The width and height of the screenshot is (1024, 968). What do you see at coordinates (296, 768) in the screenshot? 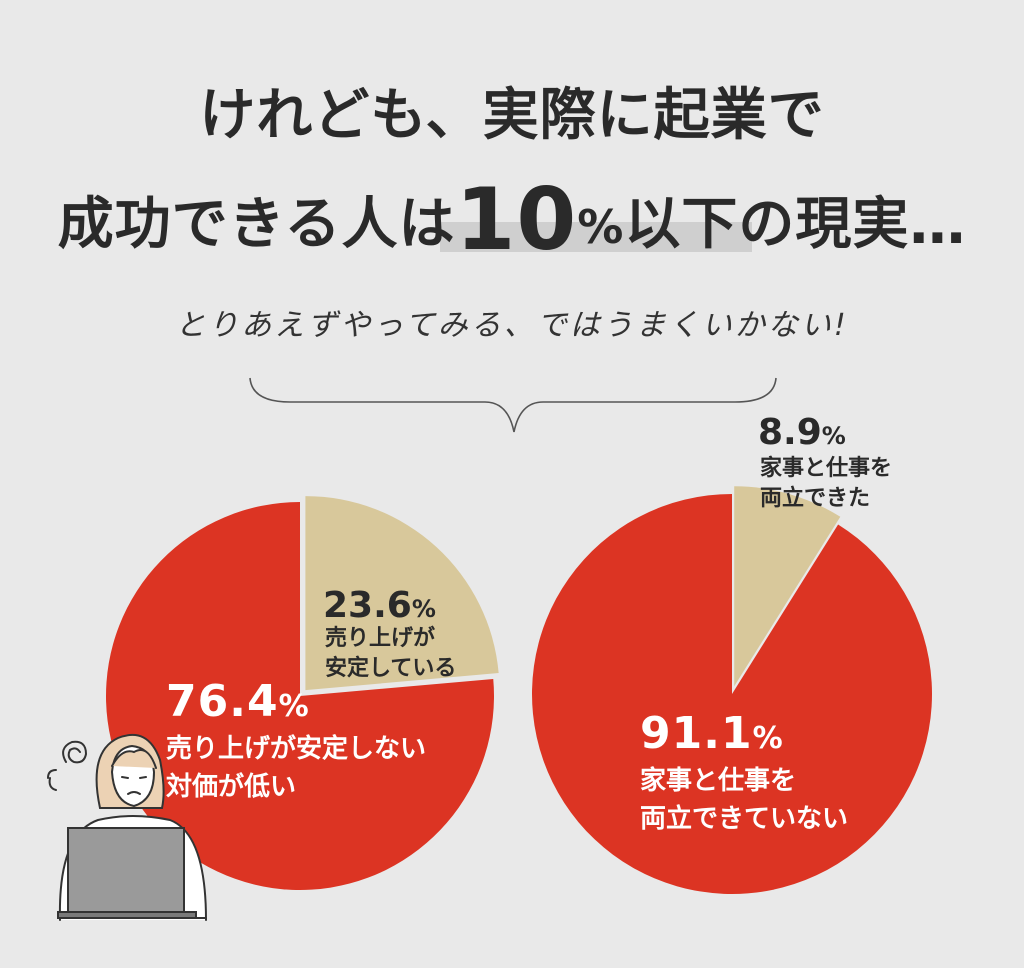
I see `pie1-major-label: 売り上げが安定しない 対価が低い` at bounding box center [296, 768].